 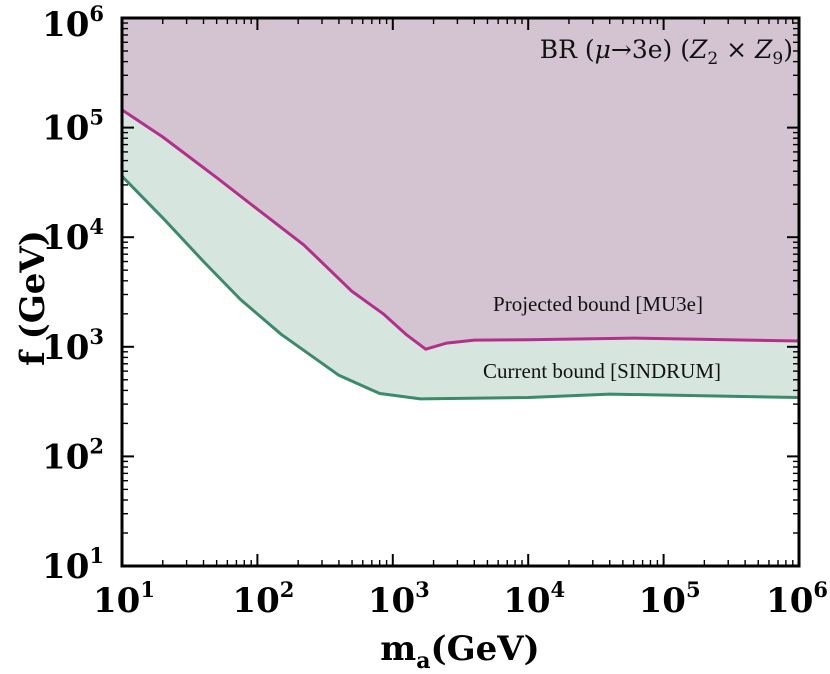 What do you see at coordinates (670, 599) in the screenshot?
I see `x-tick-label: 105` at bounding box center [670, 599].